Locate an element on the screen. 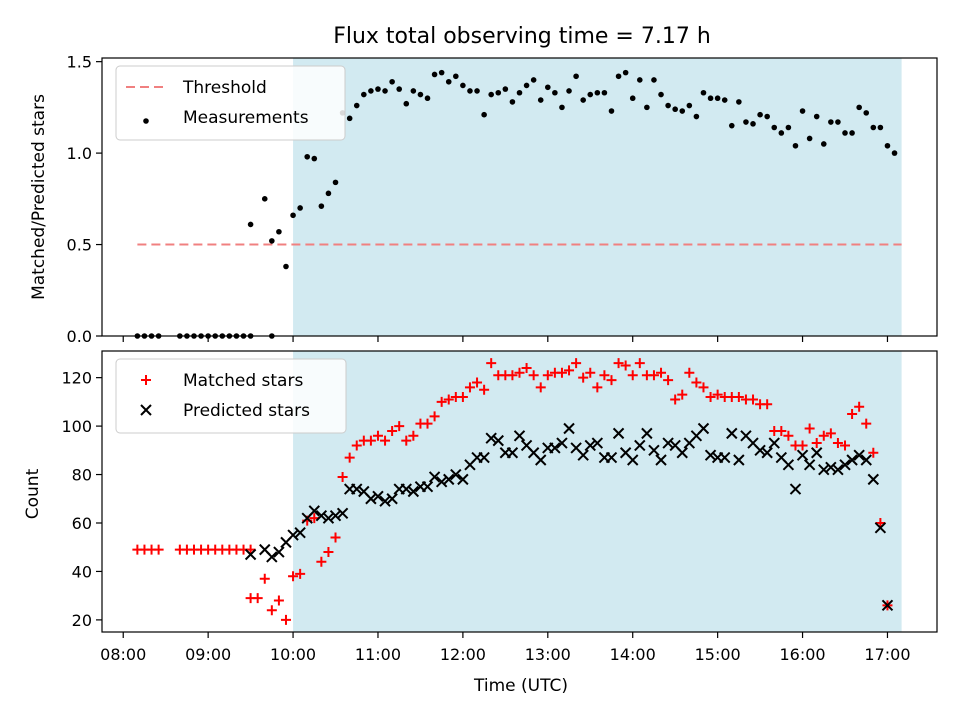  y-tick-label: 0.0 is located at coordinates (79, 336).